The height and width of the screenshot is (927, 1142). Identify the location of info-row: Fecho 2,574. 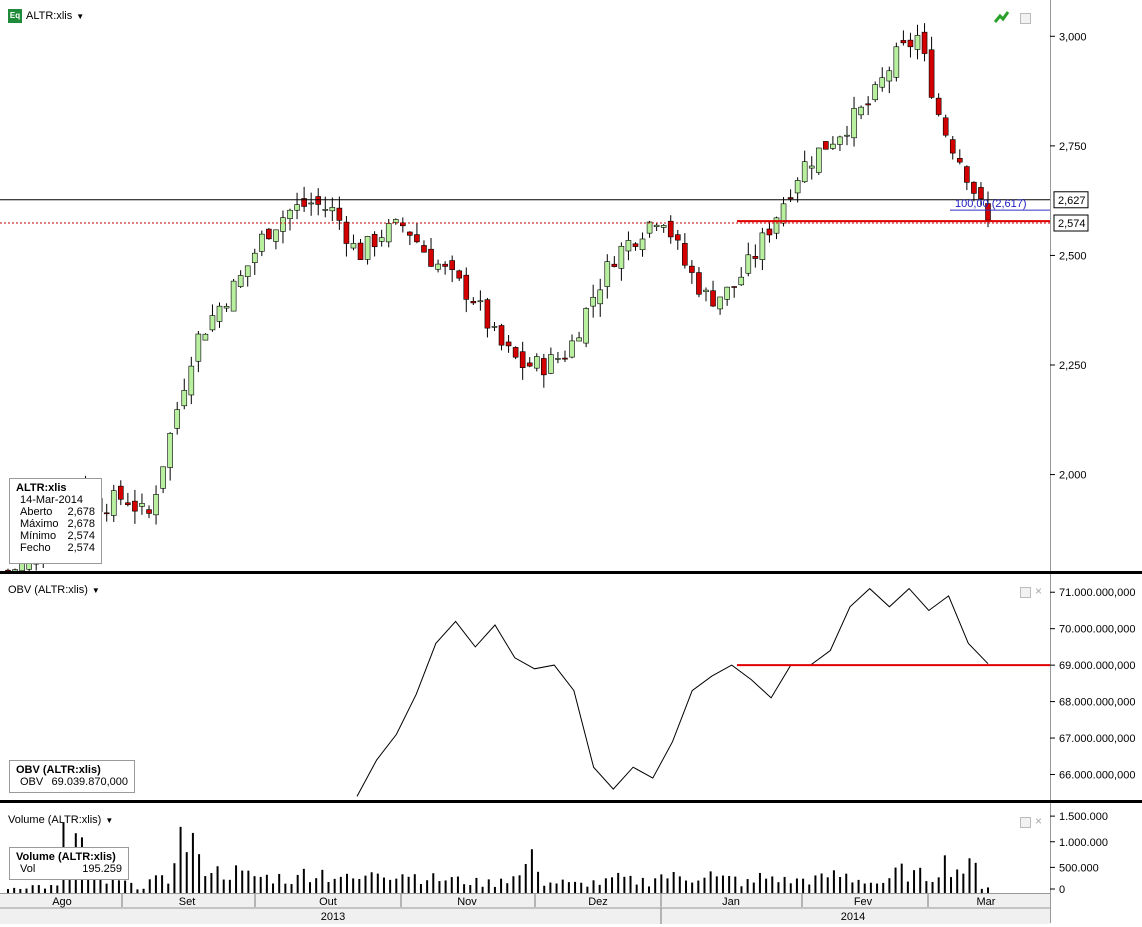
(55, 548).